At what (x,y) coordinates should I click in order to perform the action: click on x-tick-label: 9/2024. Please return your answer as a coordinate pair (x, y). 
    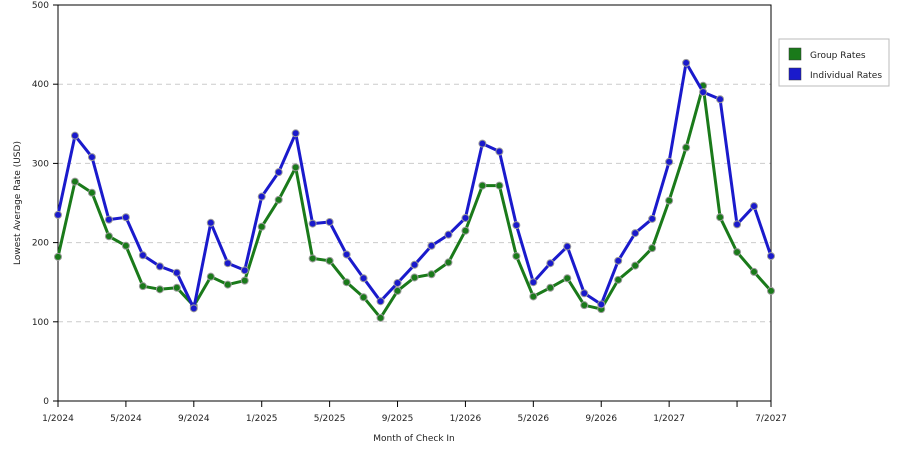
    Looking at the image, I should click on (194, 419).